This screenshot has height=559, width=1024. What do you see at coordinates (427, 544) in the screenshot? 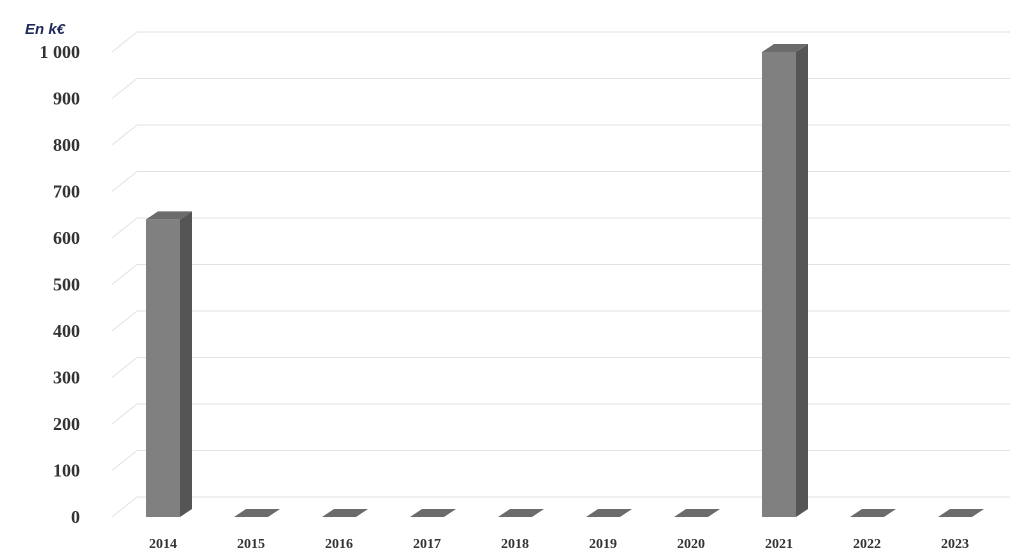
I see `x-tick-label: 2017` at bounding box center [427, 544].